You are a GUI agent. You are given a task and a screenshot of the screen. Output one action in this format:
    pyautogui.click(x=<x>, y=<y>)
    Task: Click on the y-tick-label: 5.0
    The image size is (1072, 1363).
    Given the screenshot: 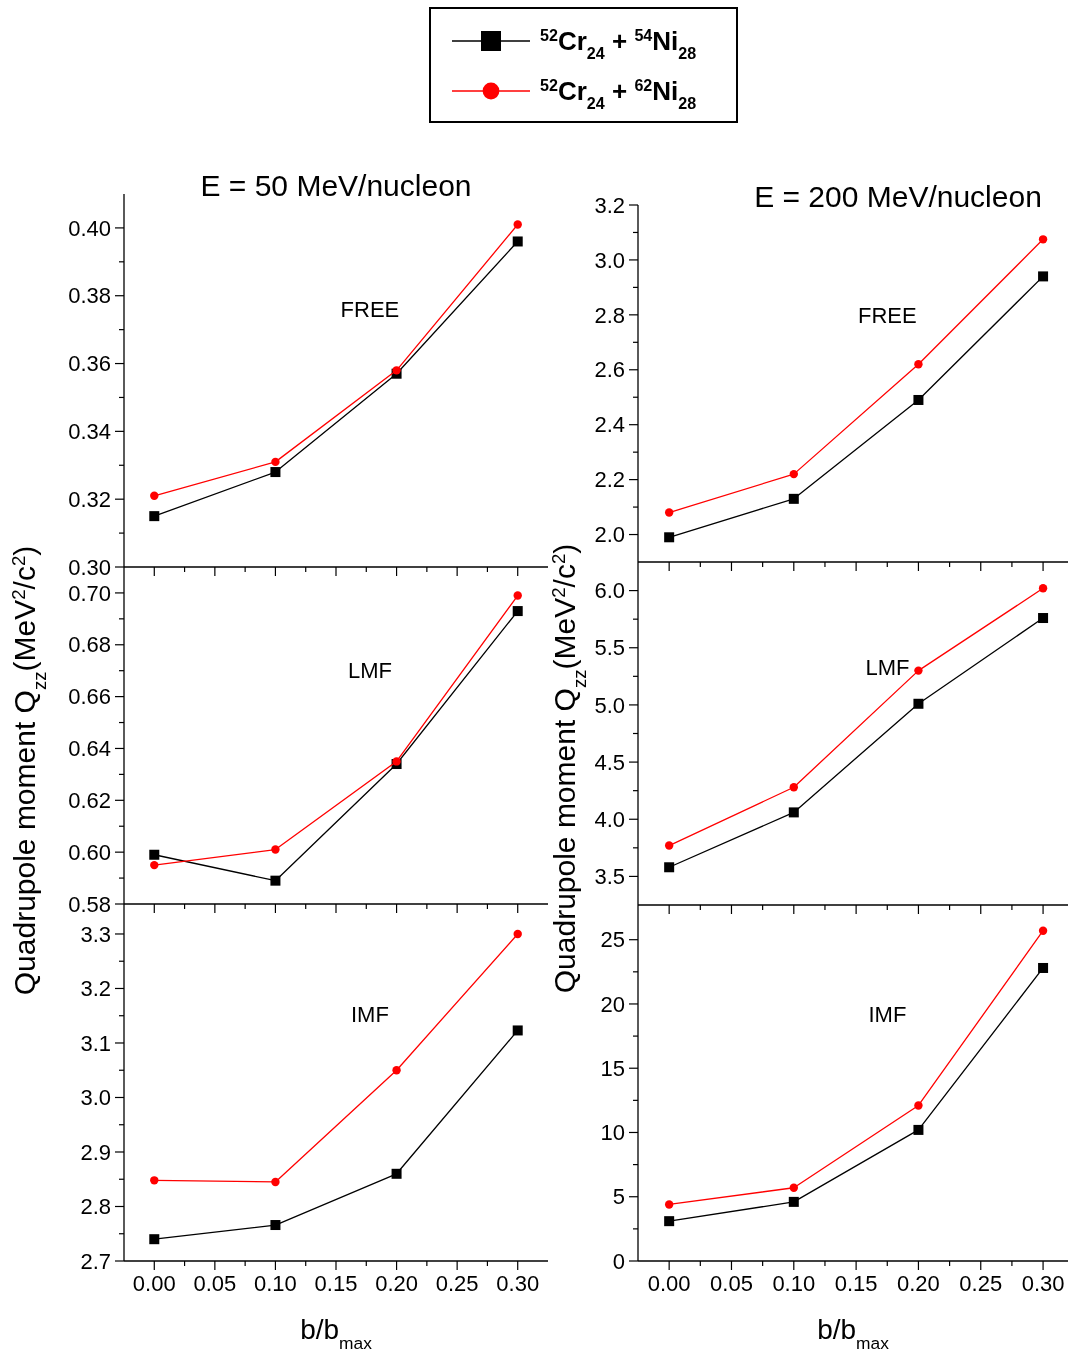 What is the action you would take?
    pyautogui.click(x=609, y=705)
    